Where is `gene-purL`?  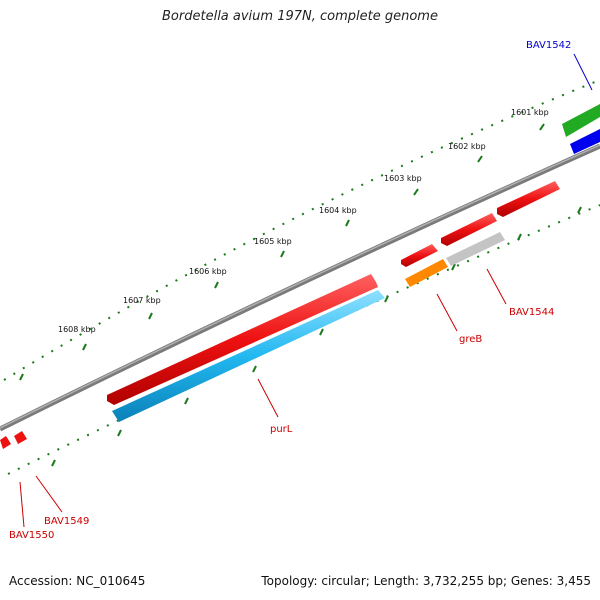
gene-purL is located at coordinates (248, 356).